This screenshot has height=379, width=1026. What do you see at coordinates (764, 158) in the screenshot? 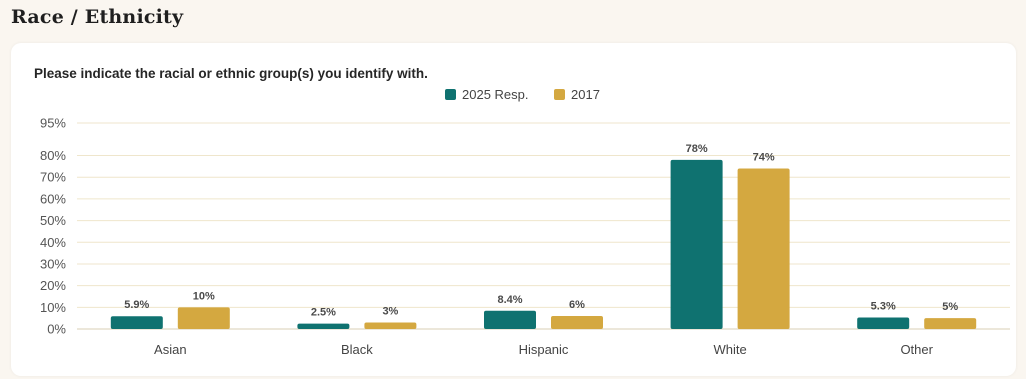
I see `data-label: 74%` at bounding box center [764, 158].